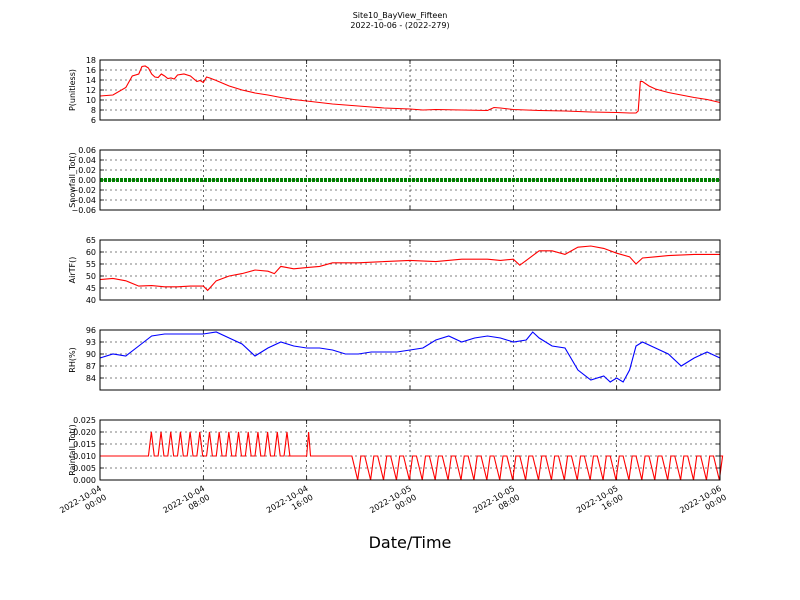 This screenshot has width=800, height=600. Describe the element at coordinates (83, 200) in the screenshot. I see `y-tick-label: −0.04` at that location.